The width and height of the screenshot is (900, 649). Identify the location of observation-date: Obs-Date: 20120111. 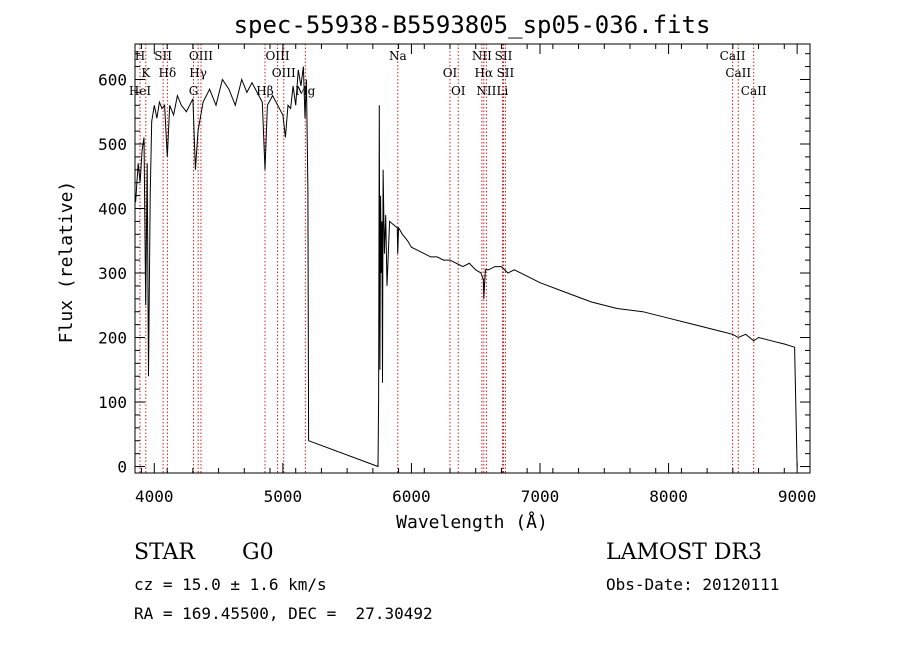
(693, 584).